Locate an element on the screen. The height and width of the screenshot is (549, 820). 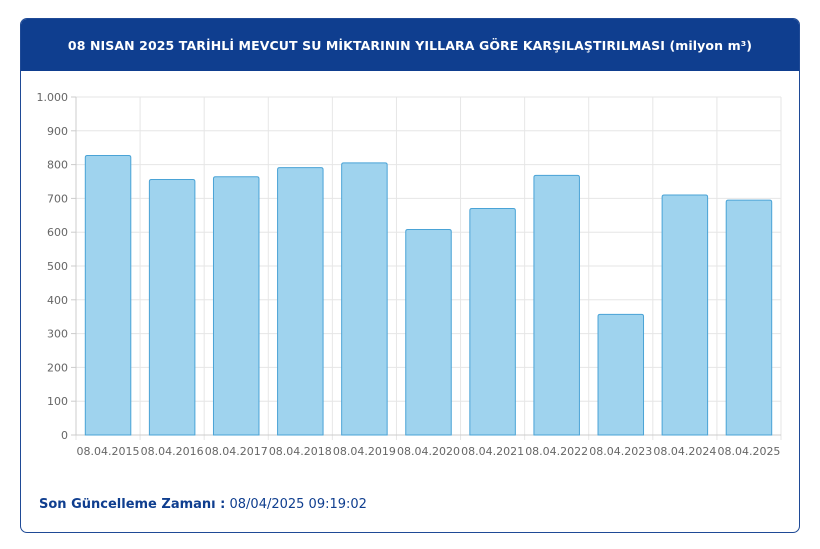
y-tick-label: 500 is located at coordinates (57, 266).